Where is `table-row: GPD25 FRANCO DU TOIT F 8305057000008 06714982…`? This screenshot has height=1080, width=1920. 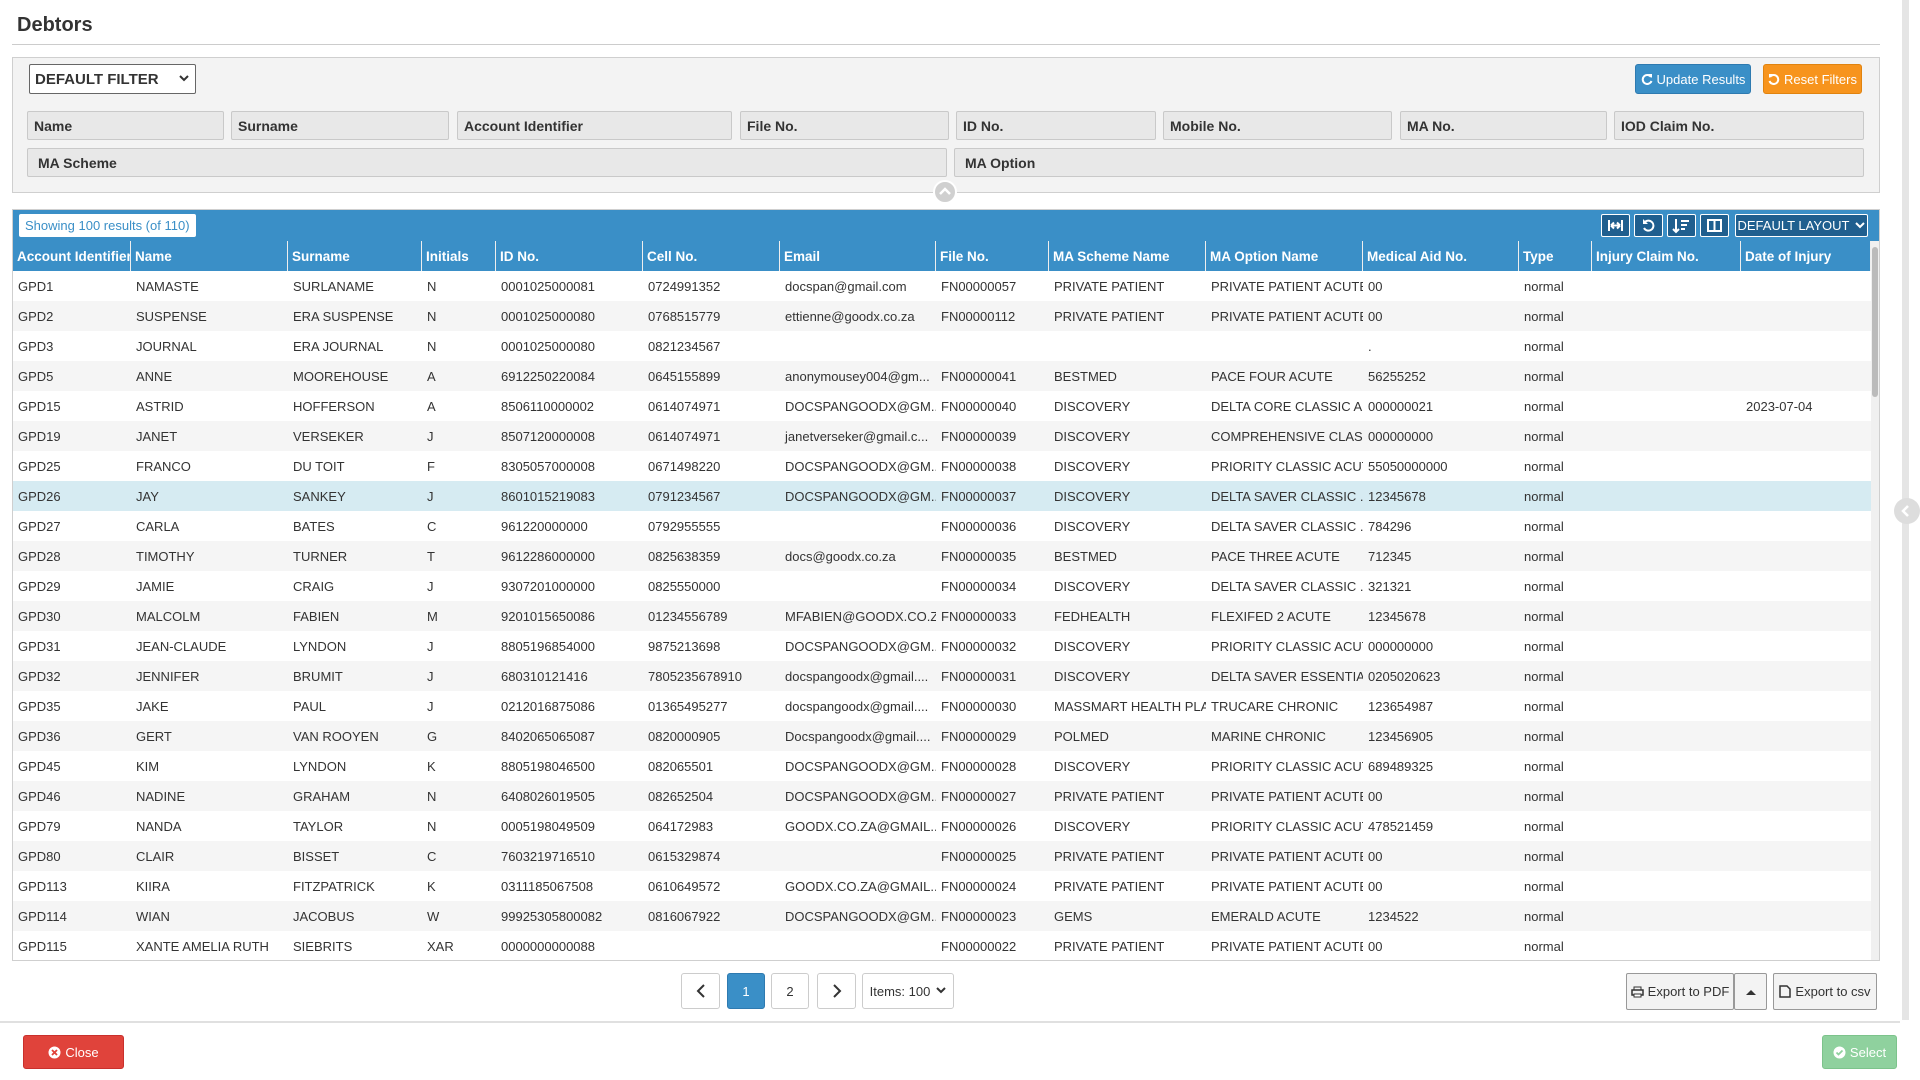
table-row: GPD25 FRANCO DU TOIT F 8305057000008 06714982… is located at coordinates (942, 466).